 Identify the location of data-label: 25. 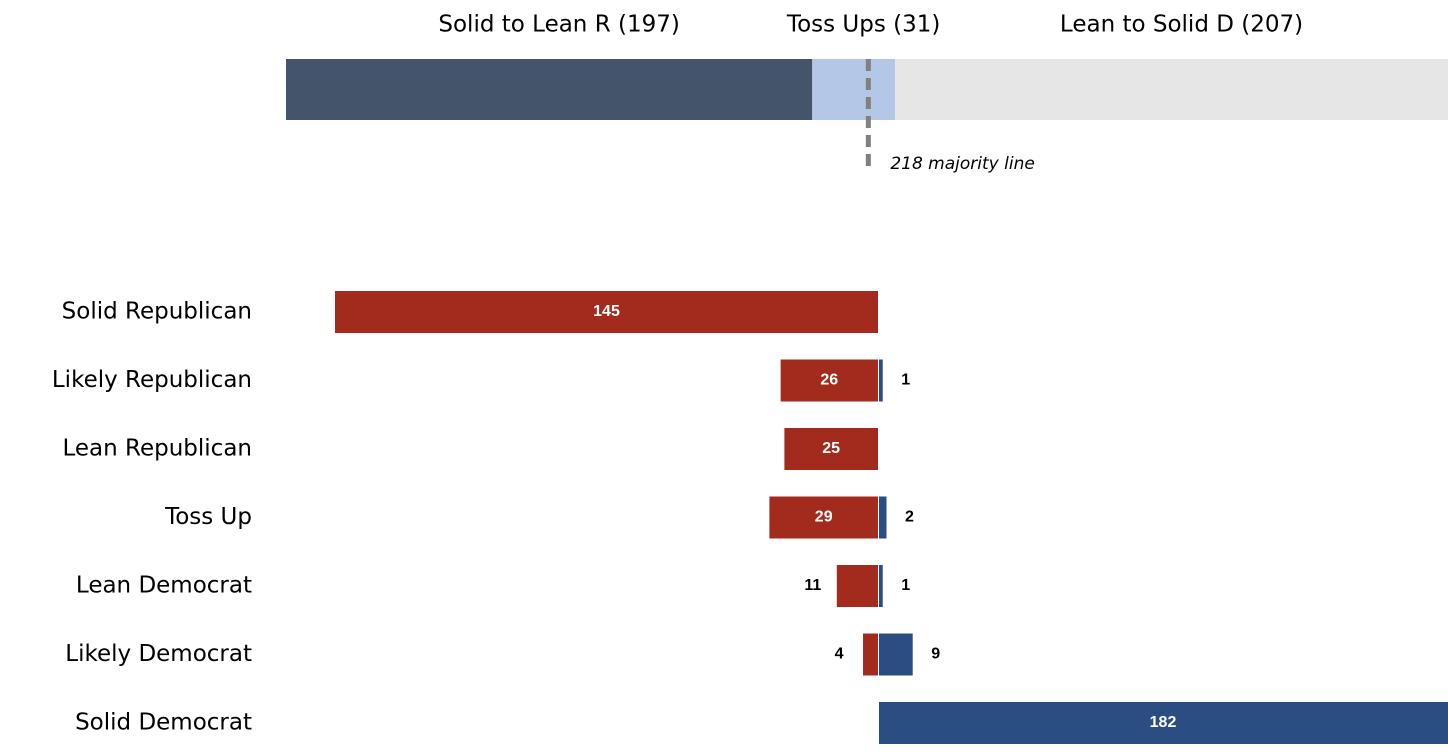
(831, 448).